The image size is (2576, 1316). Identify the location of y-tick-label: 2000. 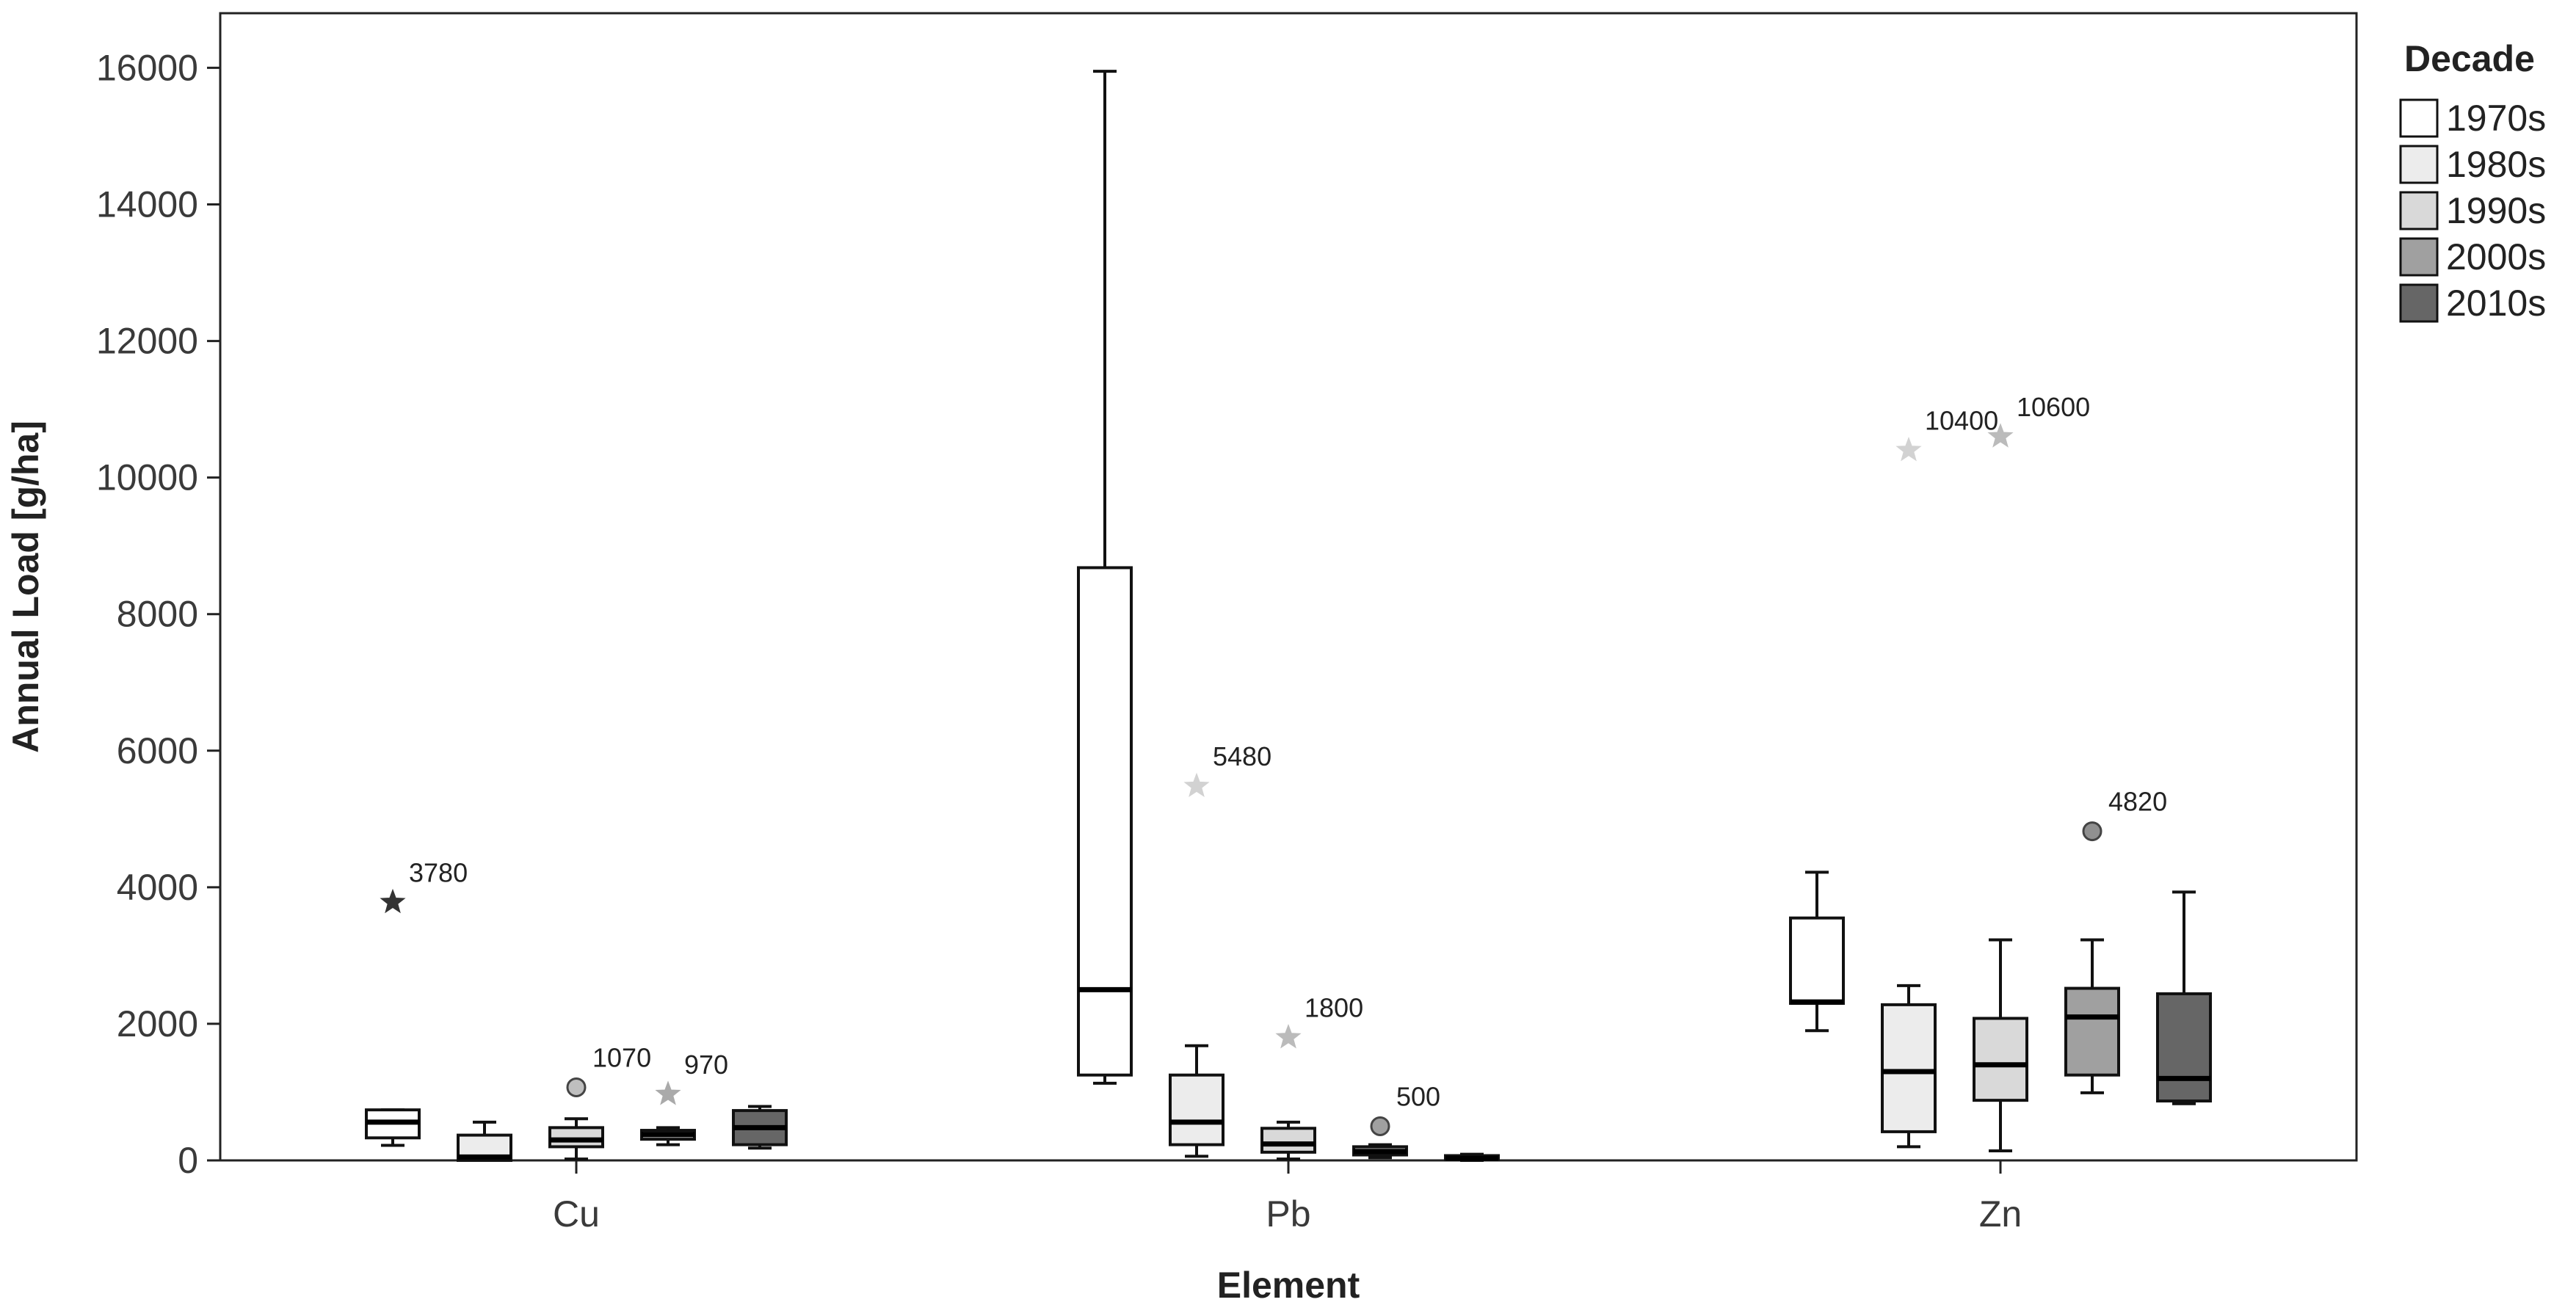
(158, 1023).